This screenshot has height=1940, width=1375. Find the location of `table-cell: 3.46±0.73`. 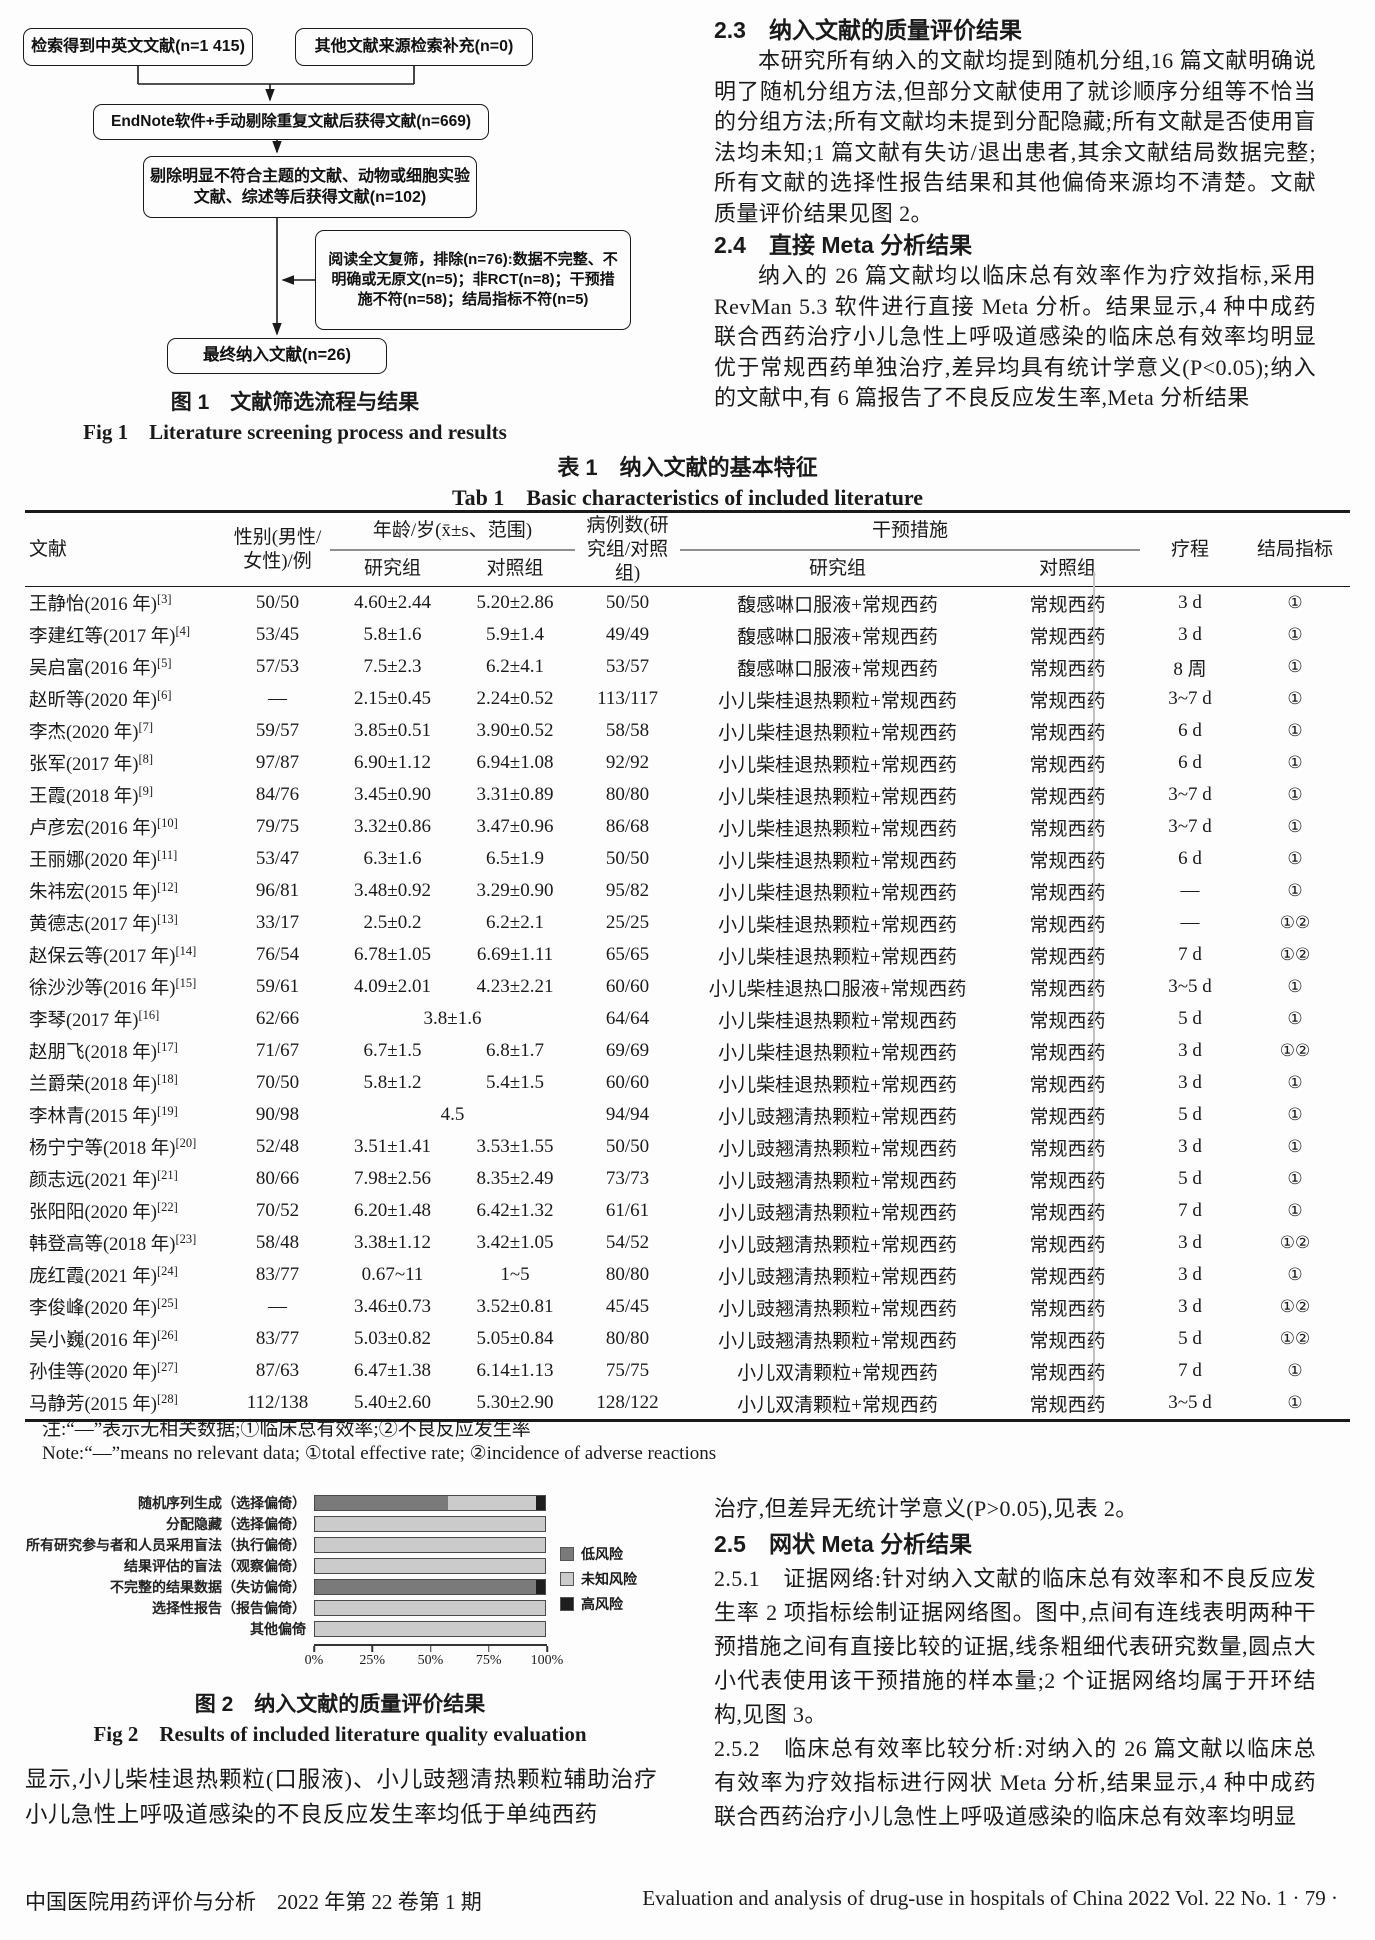

table-cell: 3.46±0.73 is located at coordinates (392, 1307).